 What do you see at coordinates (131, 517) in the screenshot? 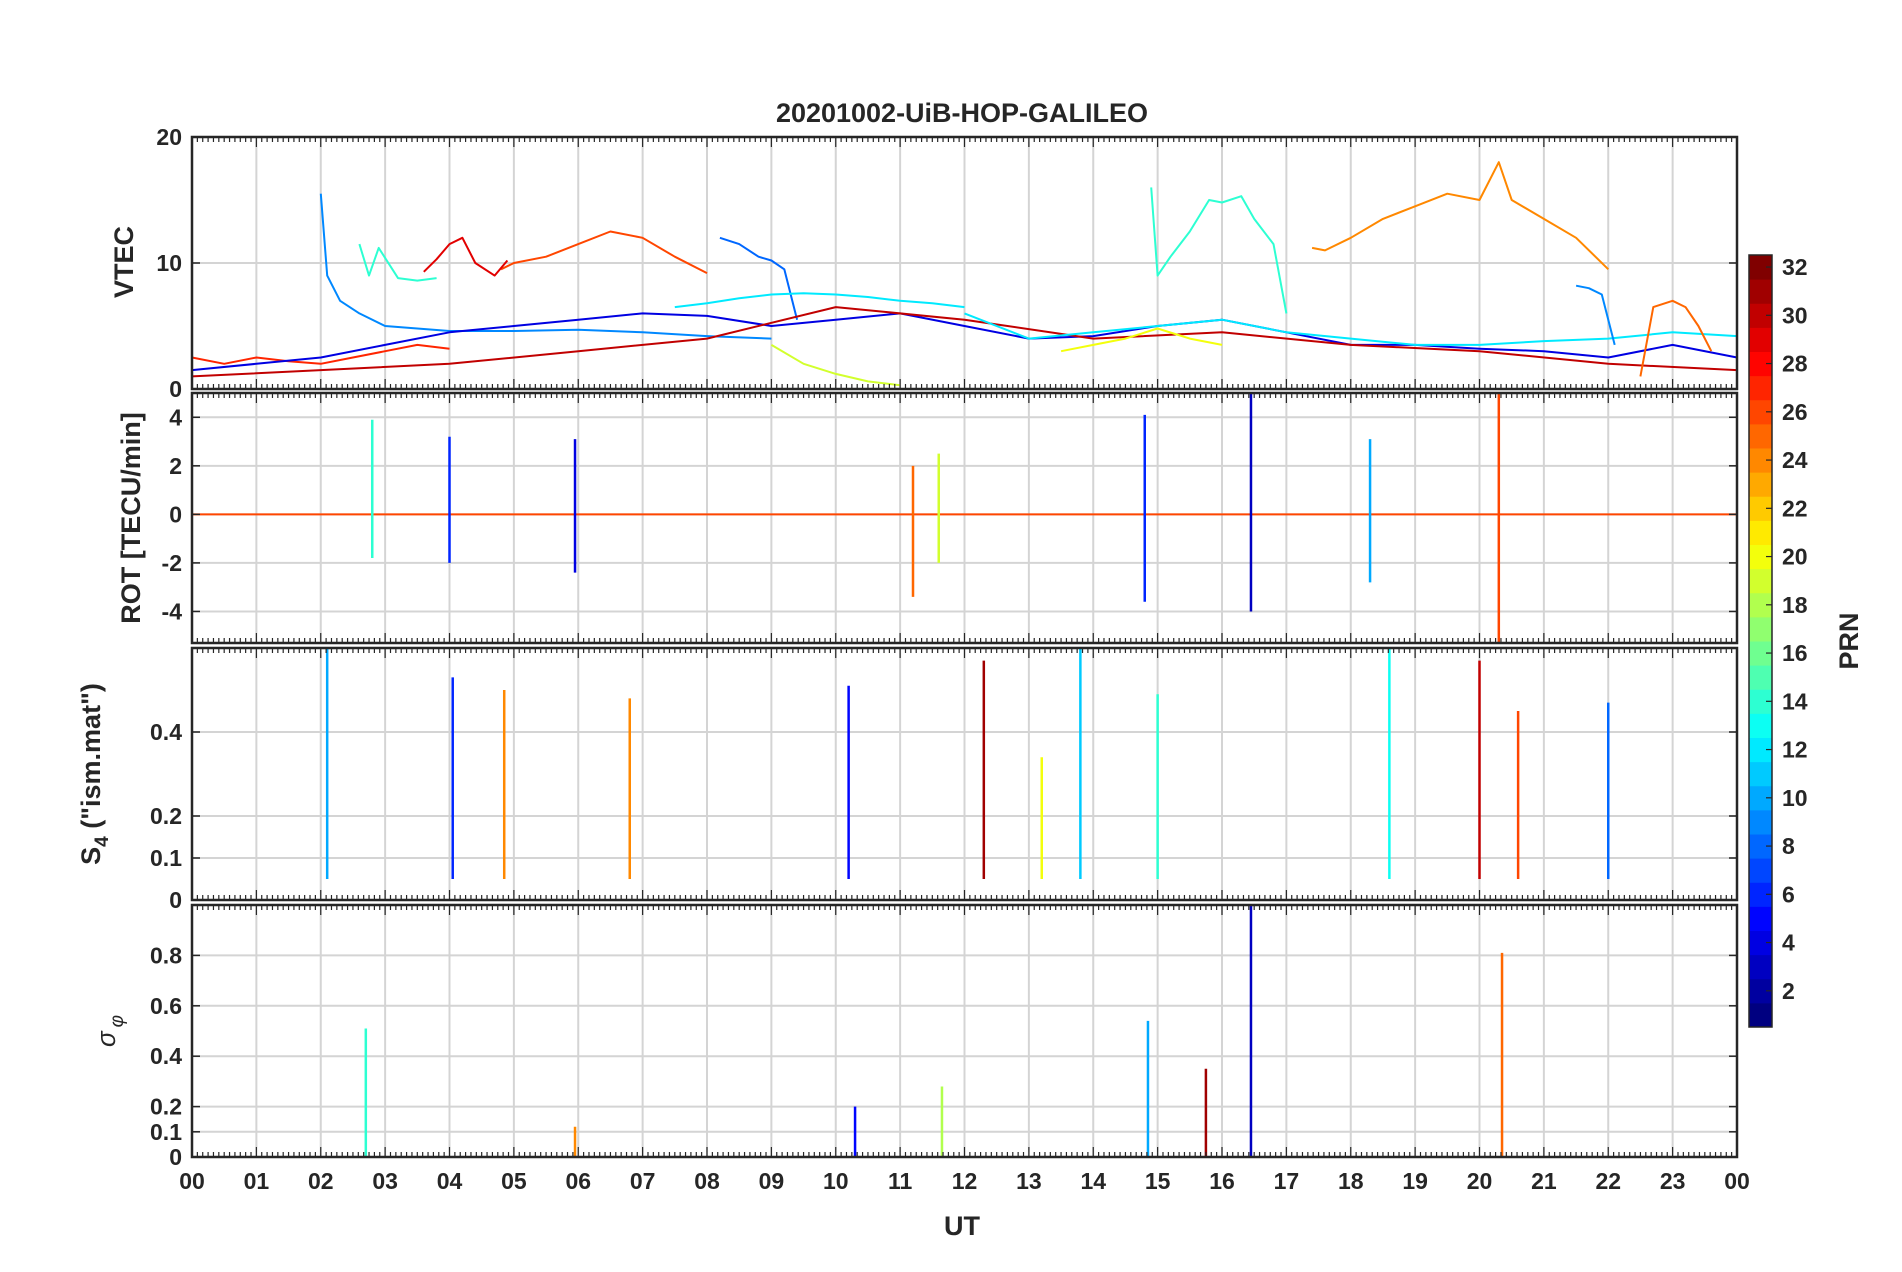
I see `rot-ylabel: ROT [TECU/min]` at bounding box center [131, 517].